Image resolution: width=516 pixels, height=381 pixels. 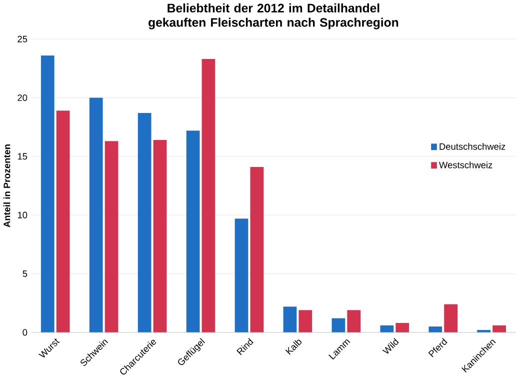 I want to click on chart-title: Beliebtheit der 2012 im Detailhandel gekauften Fleischarten nach Sprachregion, so click(x=273, y=16).